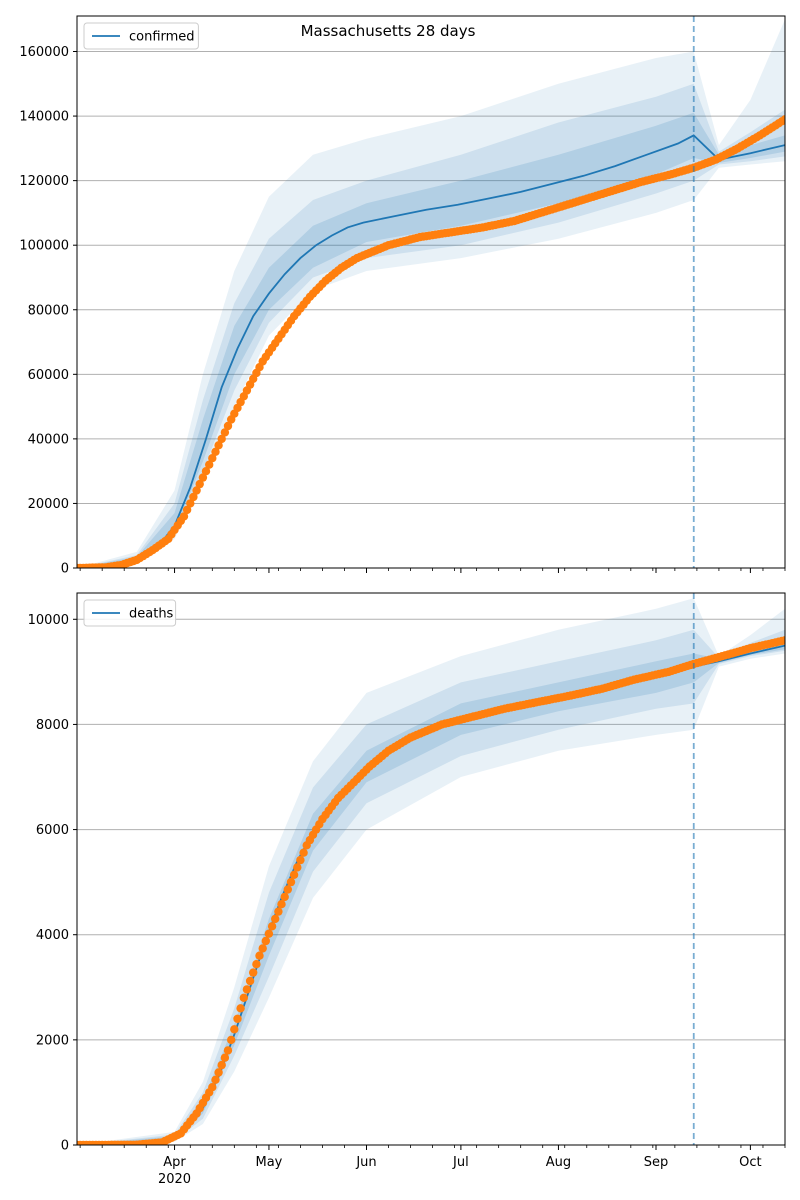  I want to click on y-tick-label: 60000, so click(48, 375).